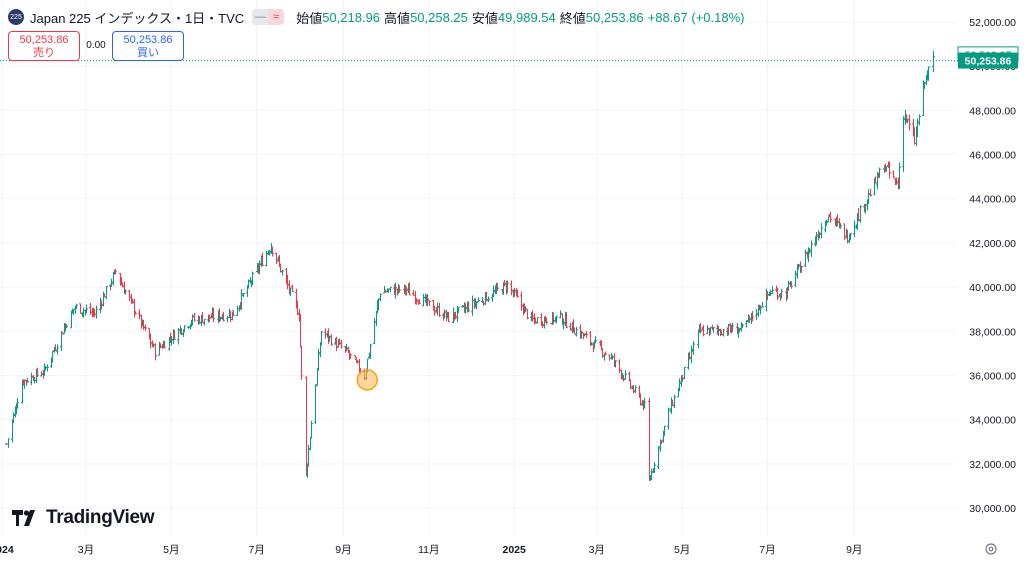 This screenshot has width=1024, height=562. I want to click on x-tick-label: 3月, so click(86, 550).